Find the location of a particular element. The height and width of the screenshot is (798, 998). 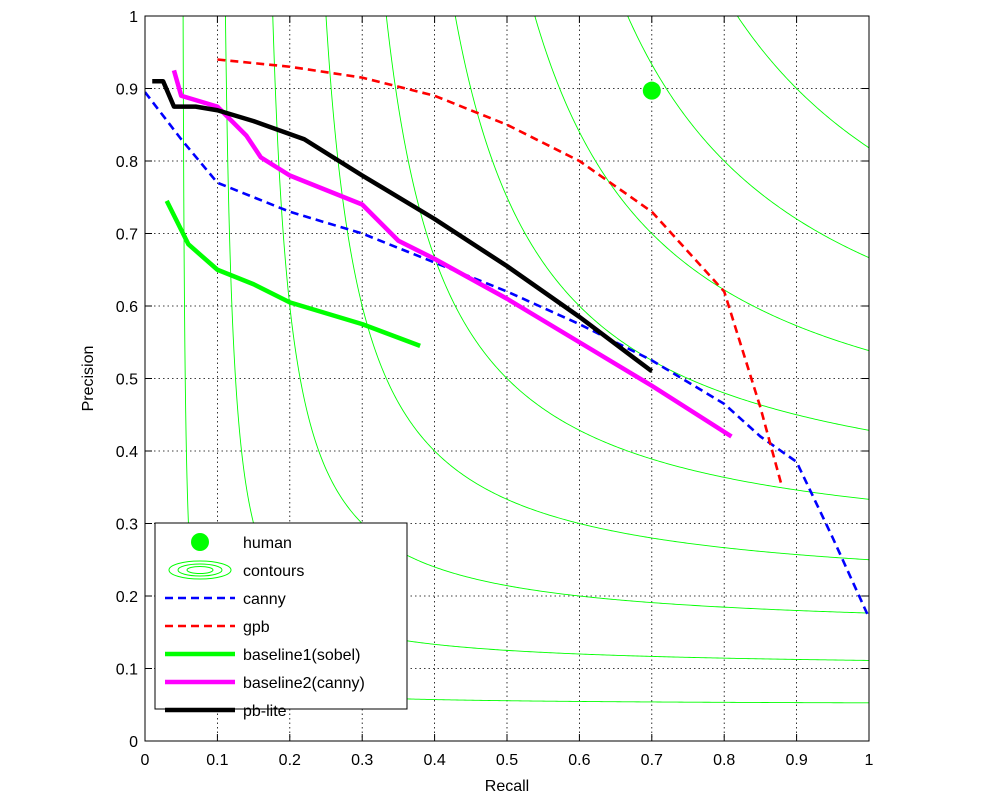

x-tick-label: 0.3 is located at coordinates (362, 760).